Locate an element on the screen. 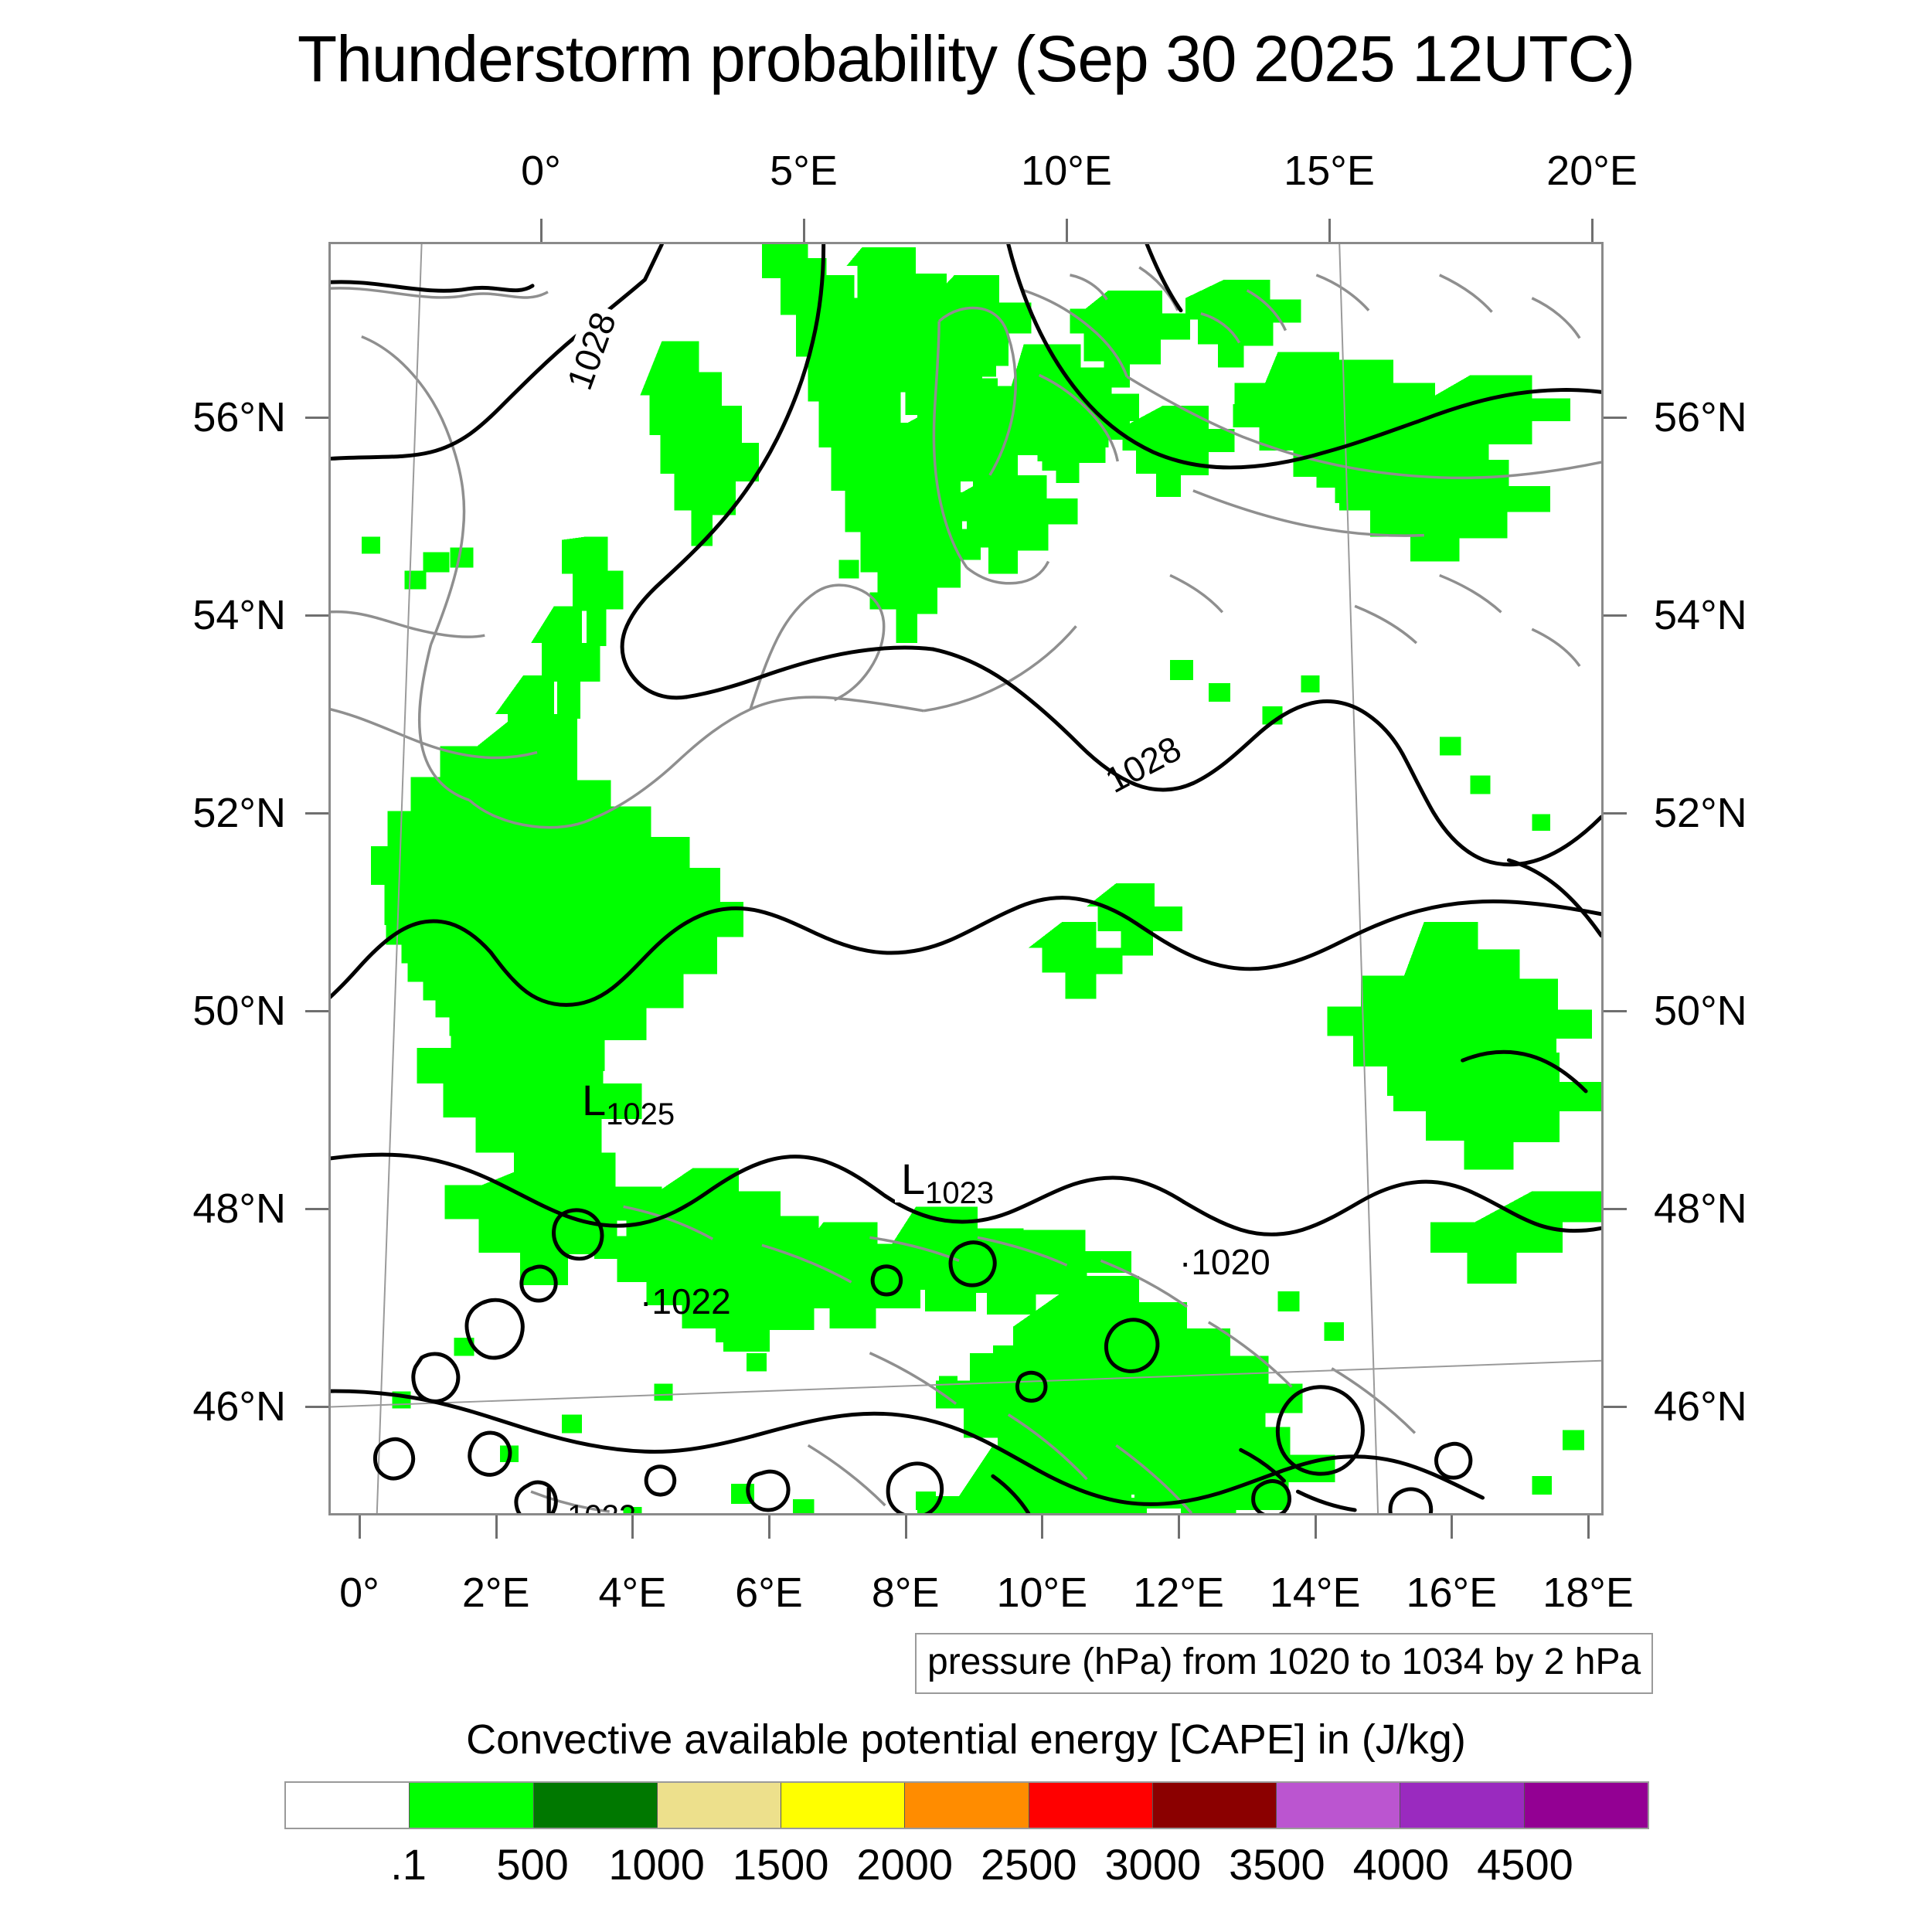  pressure-marker-low-1025: L1025 is located at coordinates (628, 1104).